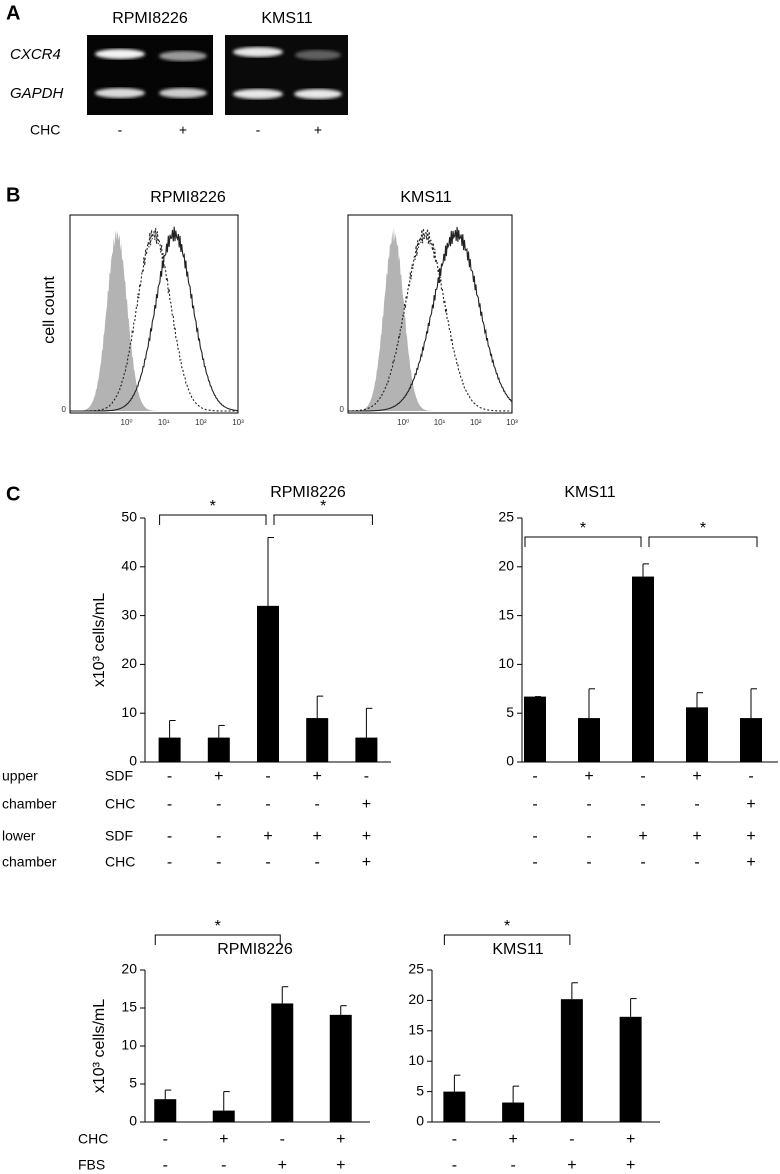  What do you see at coordinates (589, 492) in the screenshot?
I see `chart-title: KMS11` at bounding box center [589, 492].